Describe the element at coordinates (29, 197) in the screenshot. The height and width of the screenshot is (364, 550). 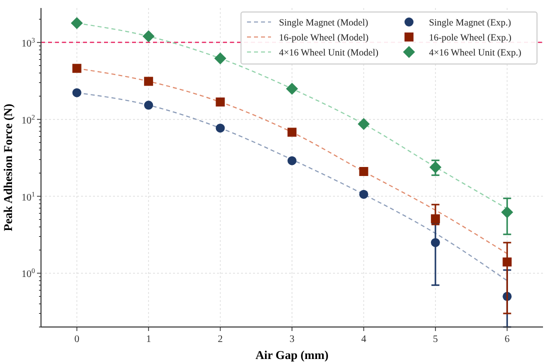
I see `y-tick-label: 10$^{1}$` at that location.